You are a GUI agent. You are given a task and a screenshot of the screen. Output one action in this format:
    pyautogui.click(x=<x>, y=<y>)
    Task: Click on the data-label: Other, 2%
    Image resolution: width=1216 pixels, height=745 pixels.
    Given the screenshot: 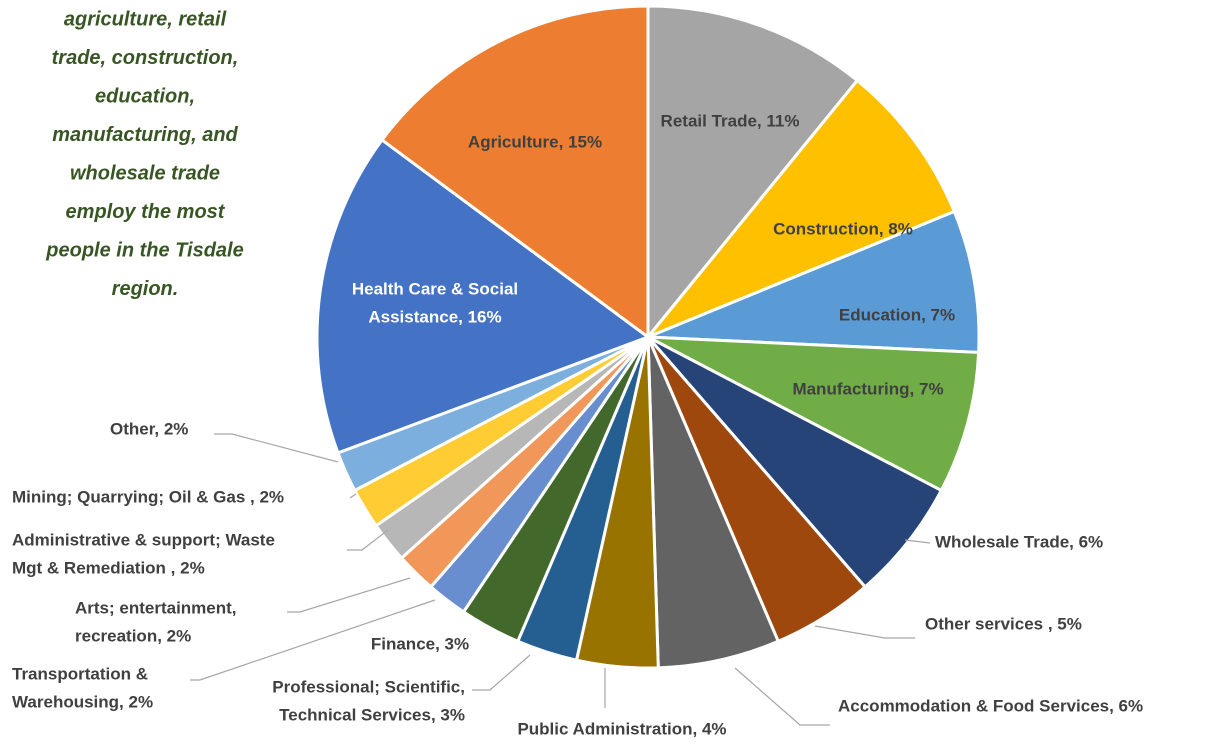 What is the action you would take?
    pyautogui.click(x=149, y=428)
    